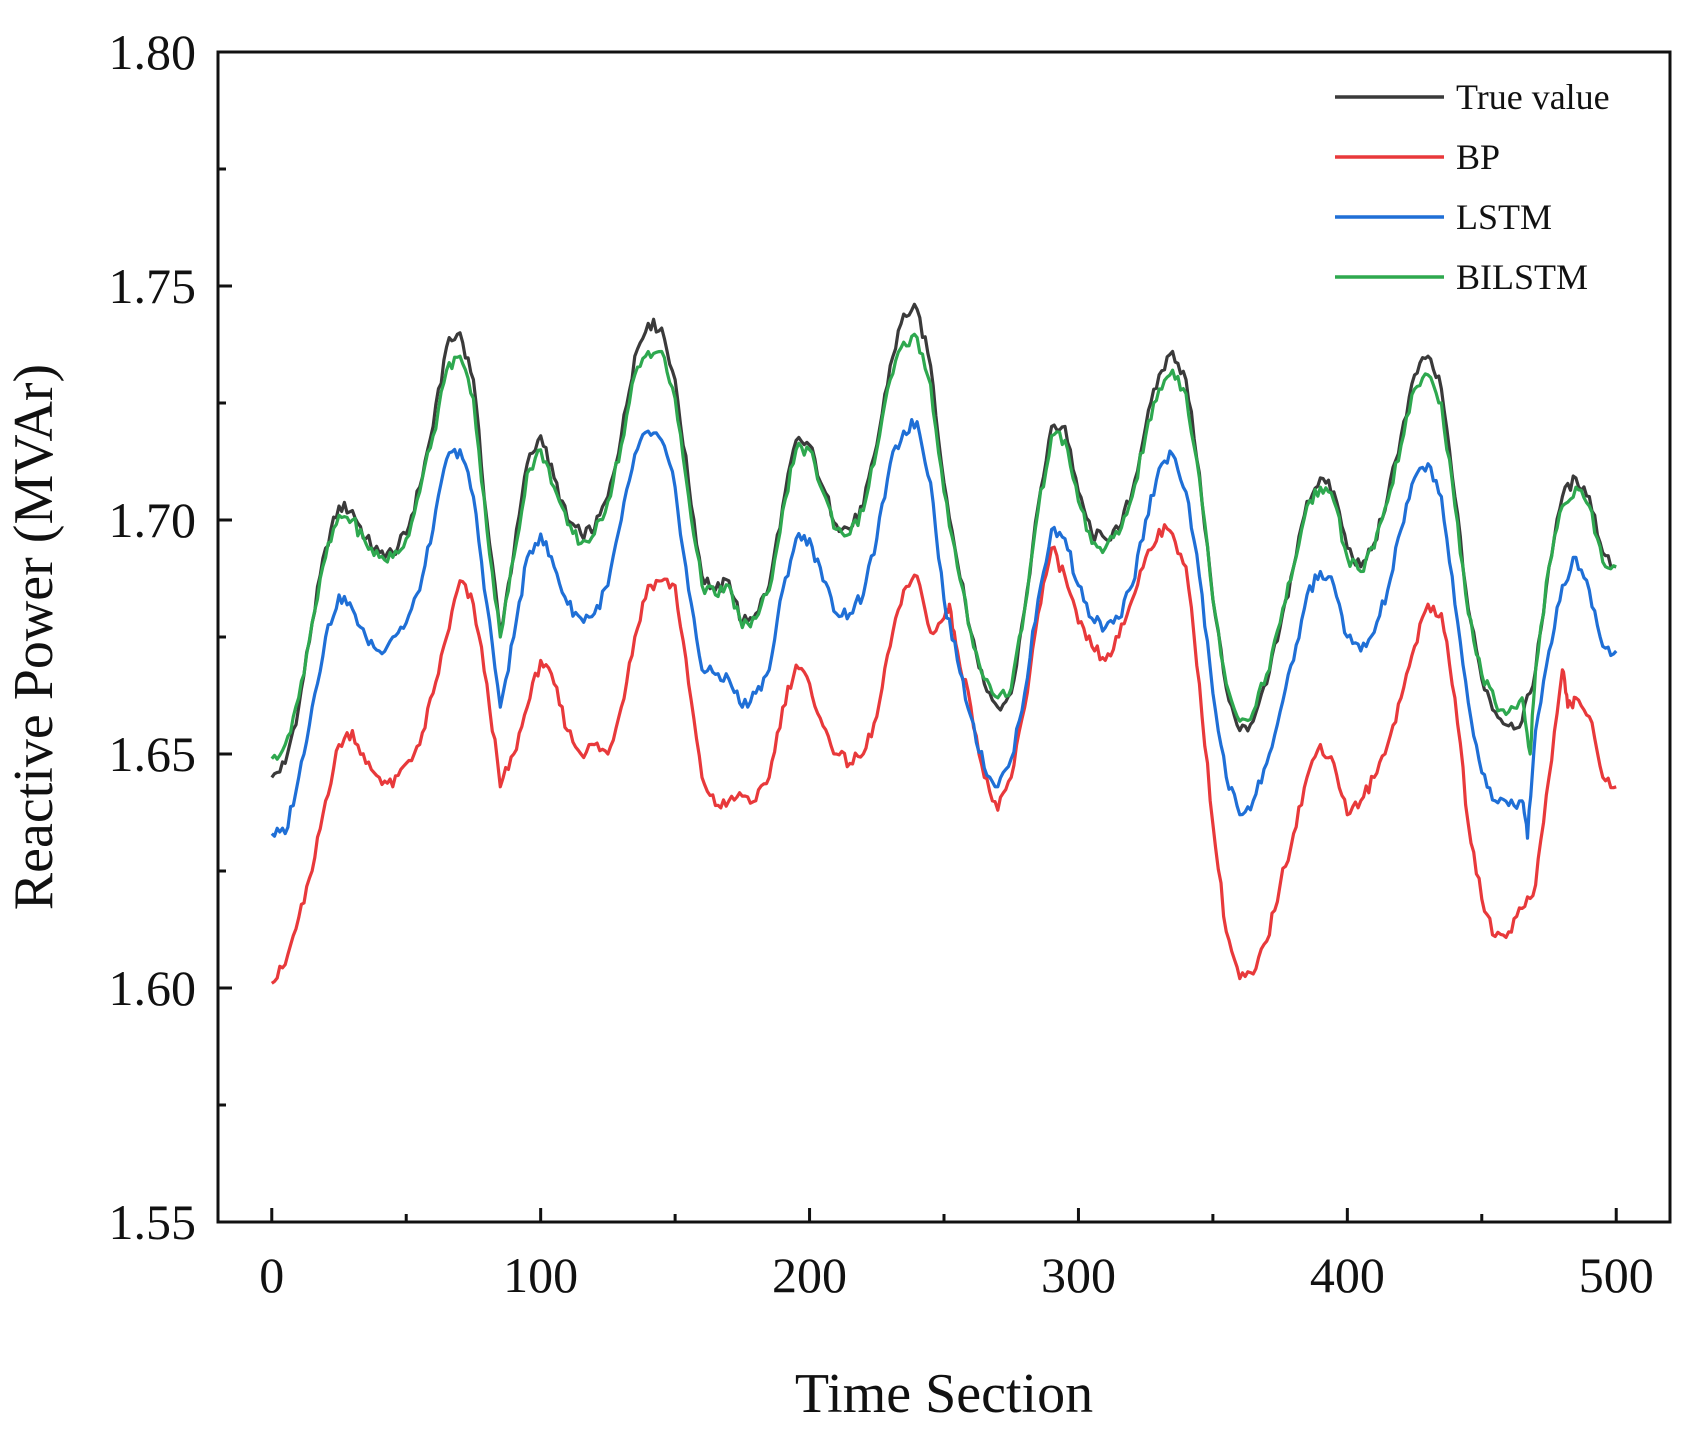 This screenshot has height=1437, width=1682. I want to click on y-tick-label: 1.75, so click(153, 286).